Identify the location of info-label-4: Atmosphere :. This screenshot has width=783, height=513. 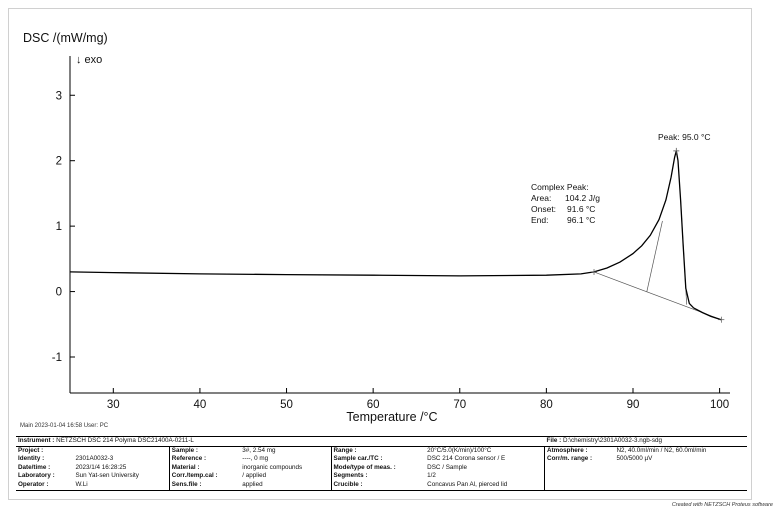
(579, 451).